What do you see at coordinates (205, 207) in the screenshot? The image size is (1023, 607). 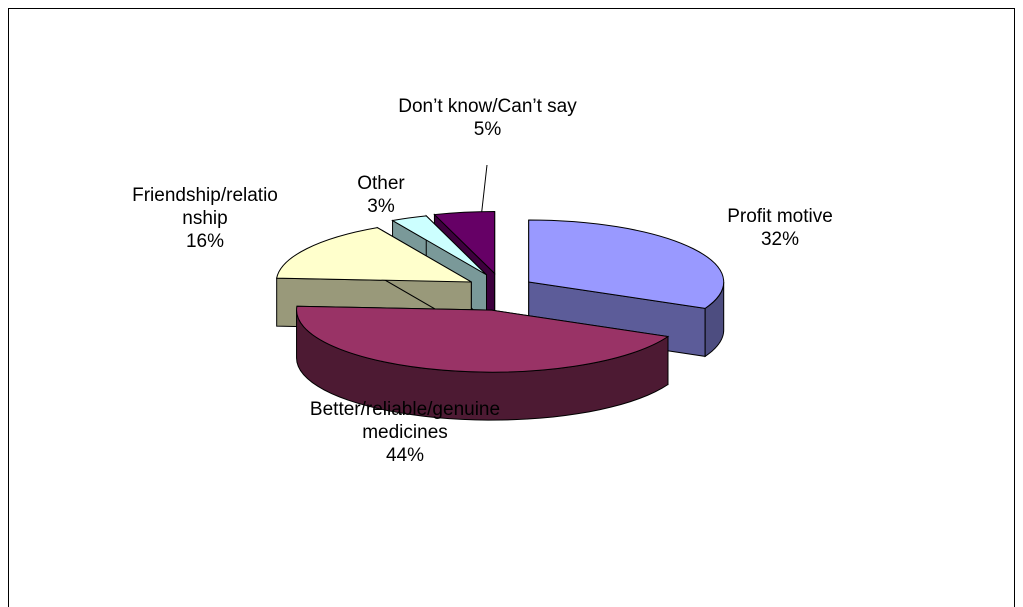 I see `slice-name: Friendship/relationship` at bounding box center [205, 207].